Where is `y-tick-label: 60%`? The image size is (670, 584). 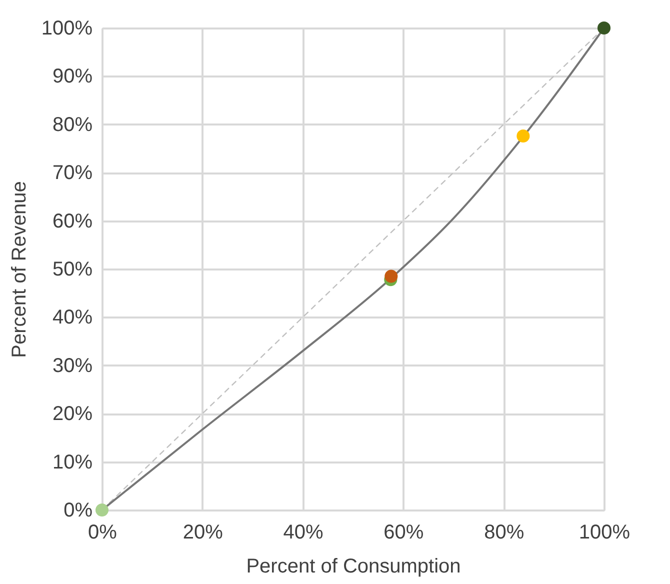
y-tick-label: 60% is located at coordinates (72, 221).